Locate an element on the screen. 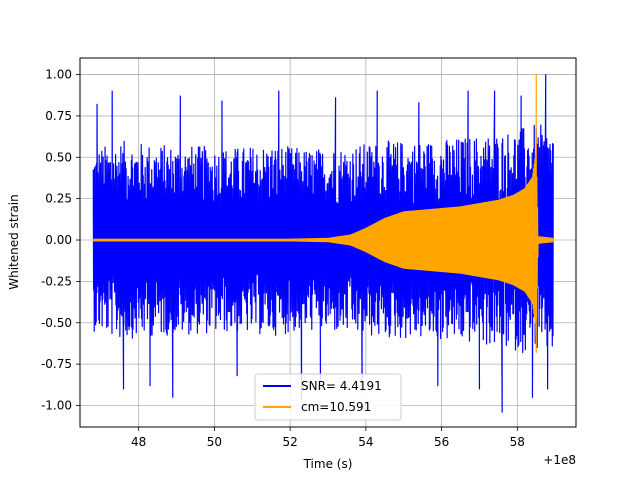 Image resolution: width=640 pixels, height=480 pixels. x-tick-label-4: 56 is located at coordinates (441, 442).